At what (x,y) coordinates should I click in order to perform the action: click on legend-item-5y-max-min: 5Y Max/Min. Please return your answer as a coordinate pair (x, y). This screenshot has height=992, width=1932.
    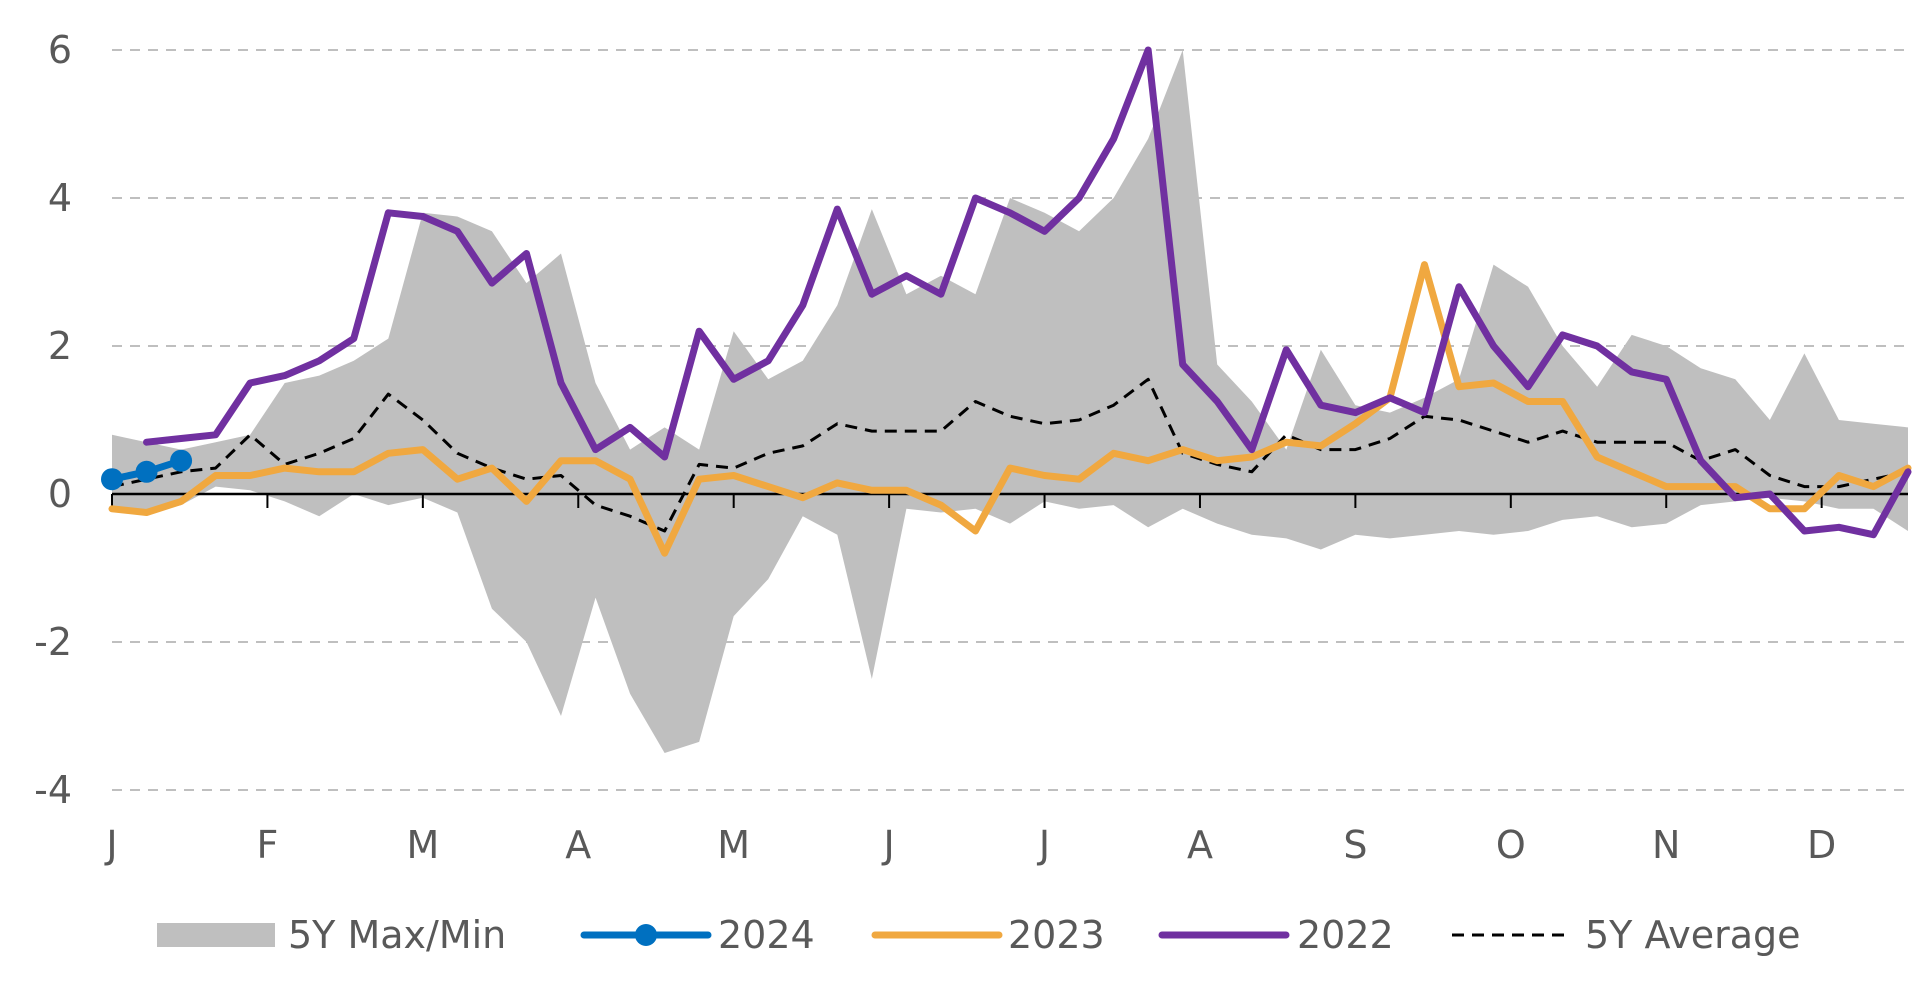
    Looking at the image, I should click on (331, 935).